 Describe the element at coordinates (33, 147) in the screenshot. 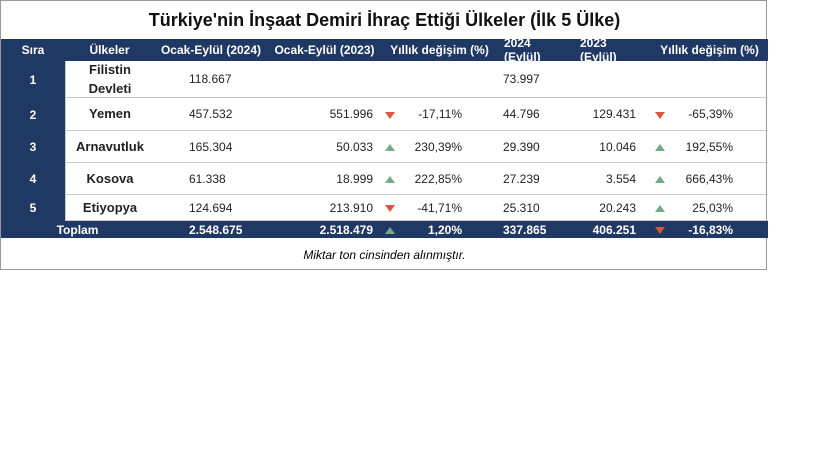

I see `row-number: 3` at that location.